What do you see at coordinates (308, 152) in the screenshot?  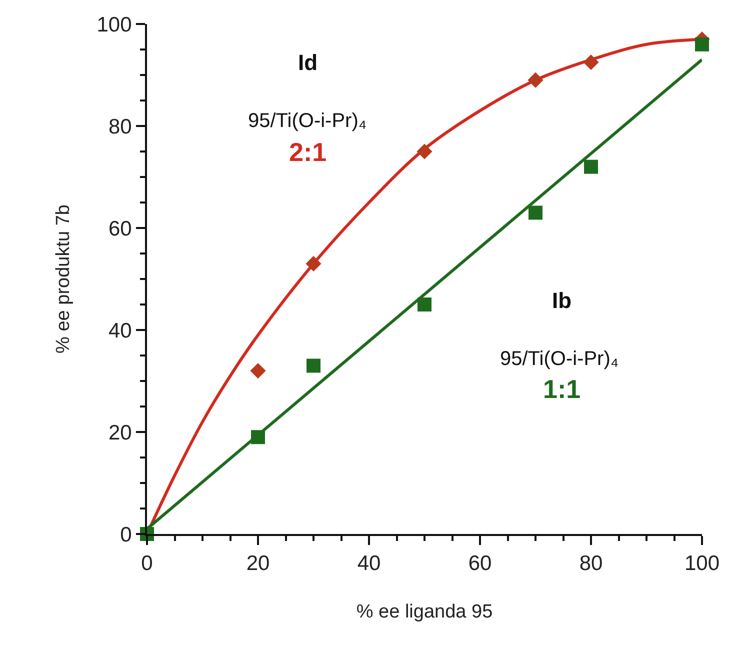 I see `annotation: 2:1` at bounding box center [308, 152].